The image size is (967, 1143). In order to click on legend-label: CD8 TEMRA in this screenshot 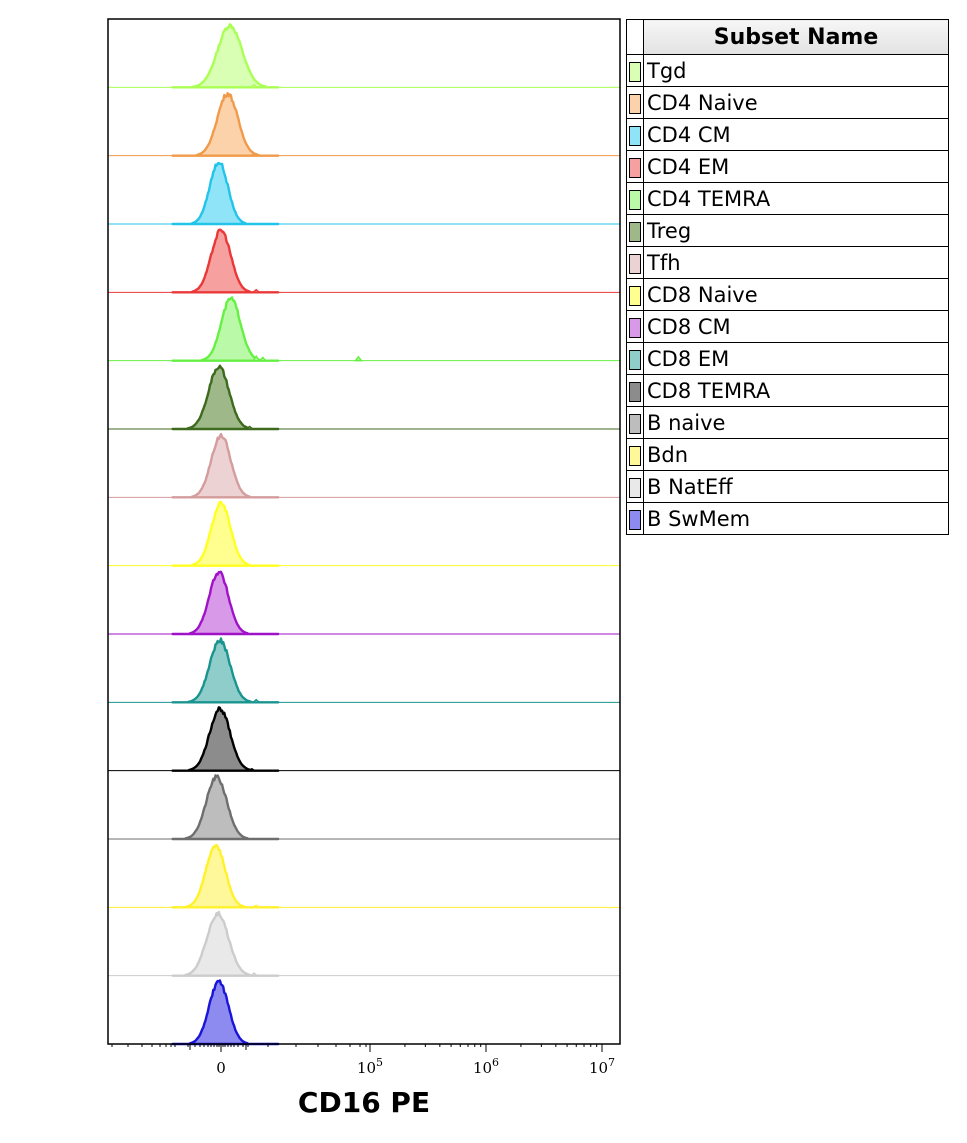, I will do `click(796, 390)`.